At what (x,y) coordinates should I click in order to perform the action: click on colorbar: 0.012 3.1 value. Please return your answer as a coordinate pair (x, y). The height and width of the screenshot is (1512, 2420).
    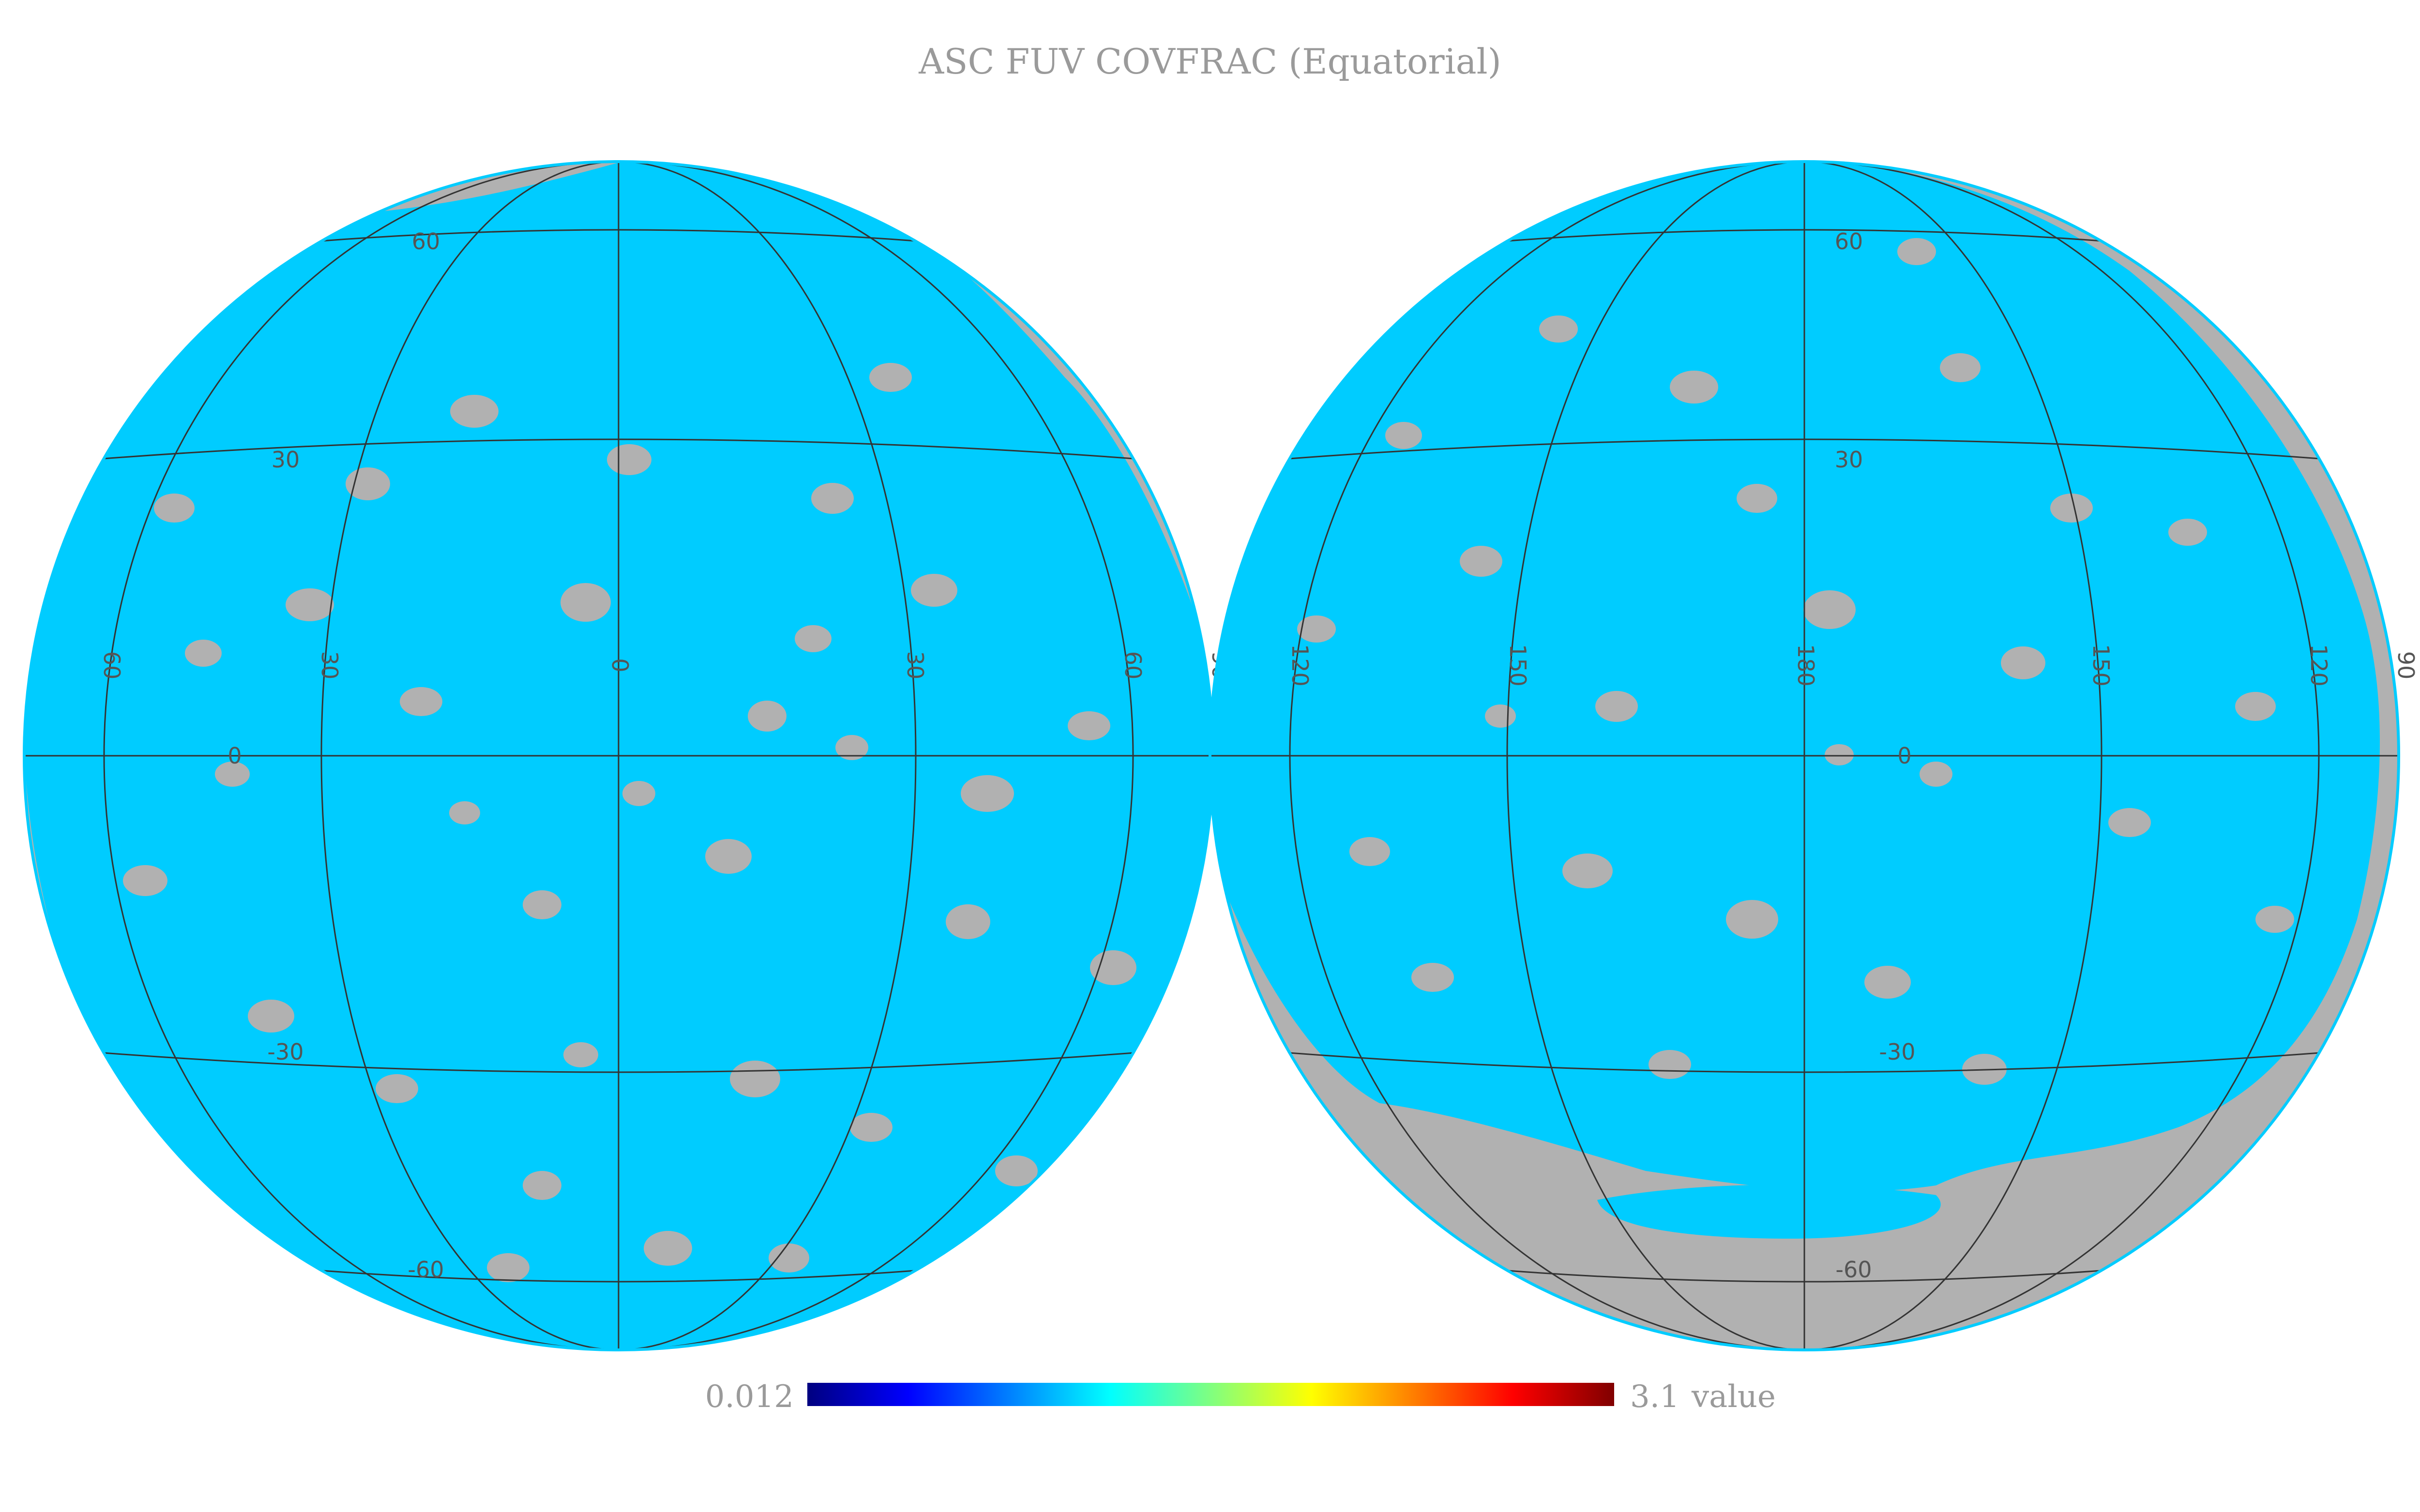
    Looking at the image, I should click on (1240, 1397).